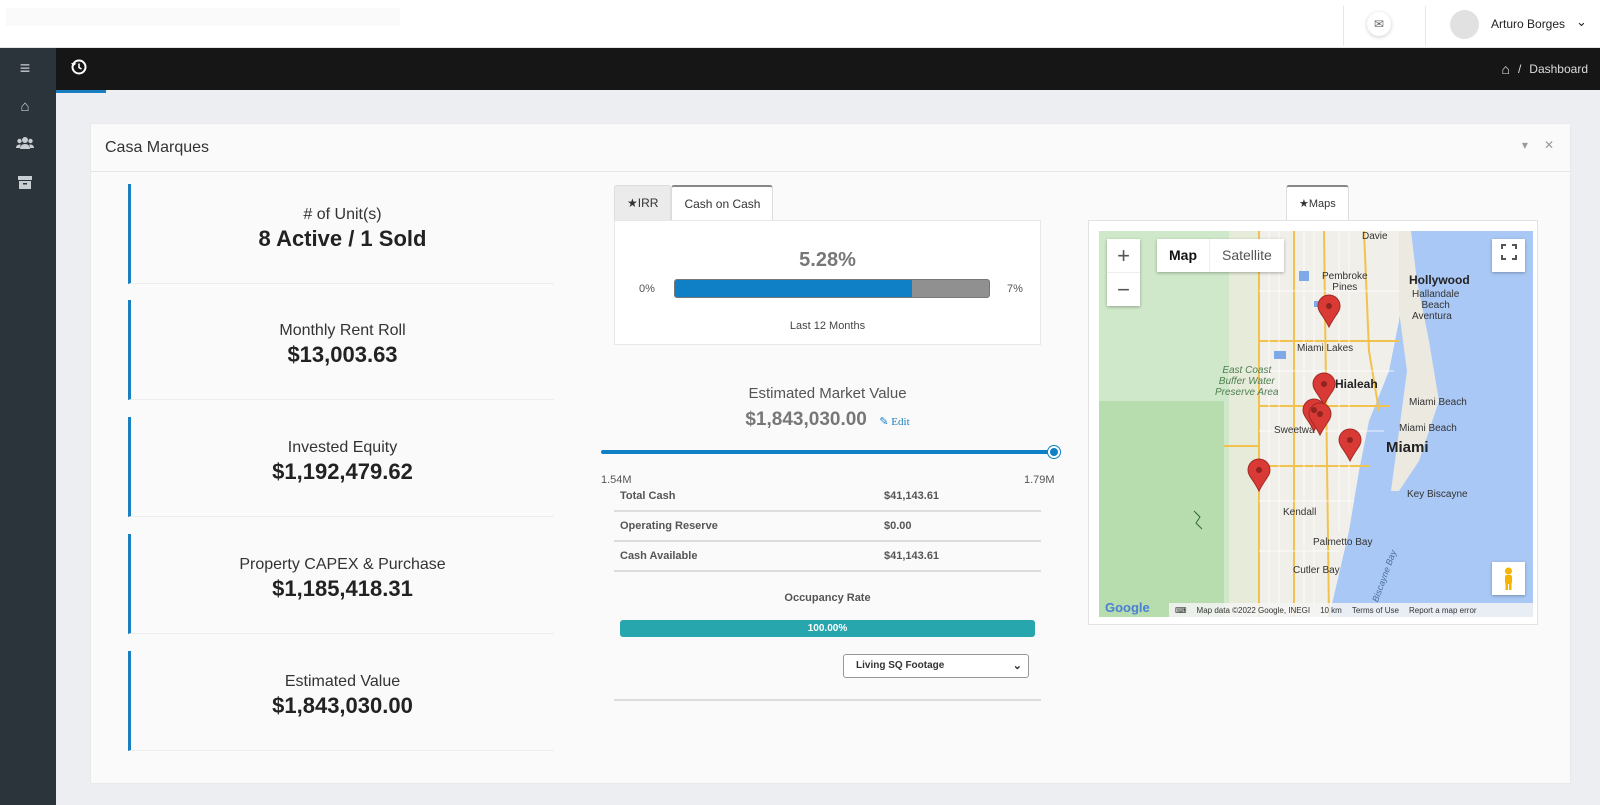 This screenshot has width=1600, height=805. I want to click on edit-link: ✎ Edit, so click(894, 422).